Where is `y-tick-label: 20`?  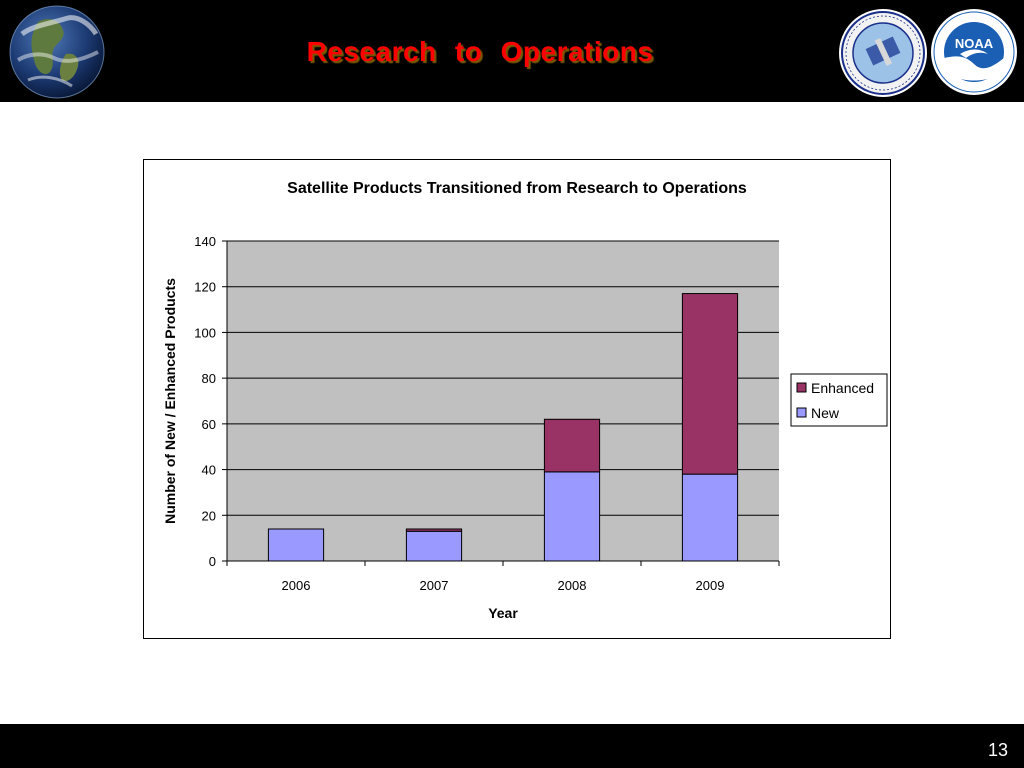
y-tick-label: 20 is located at coordinates (209, 515).